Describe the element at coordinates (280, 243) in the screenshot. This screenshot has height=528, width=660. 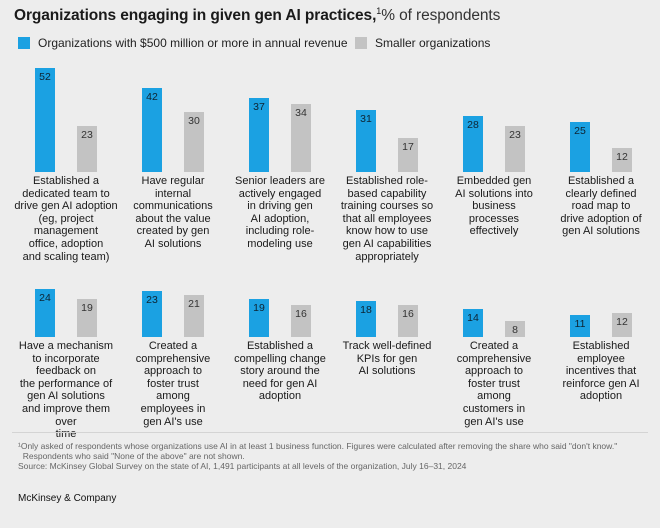
I see `category-label-line: modeling use` at that location.